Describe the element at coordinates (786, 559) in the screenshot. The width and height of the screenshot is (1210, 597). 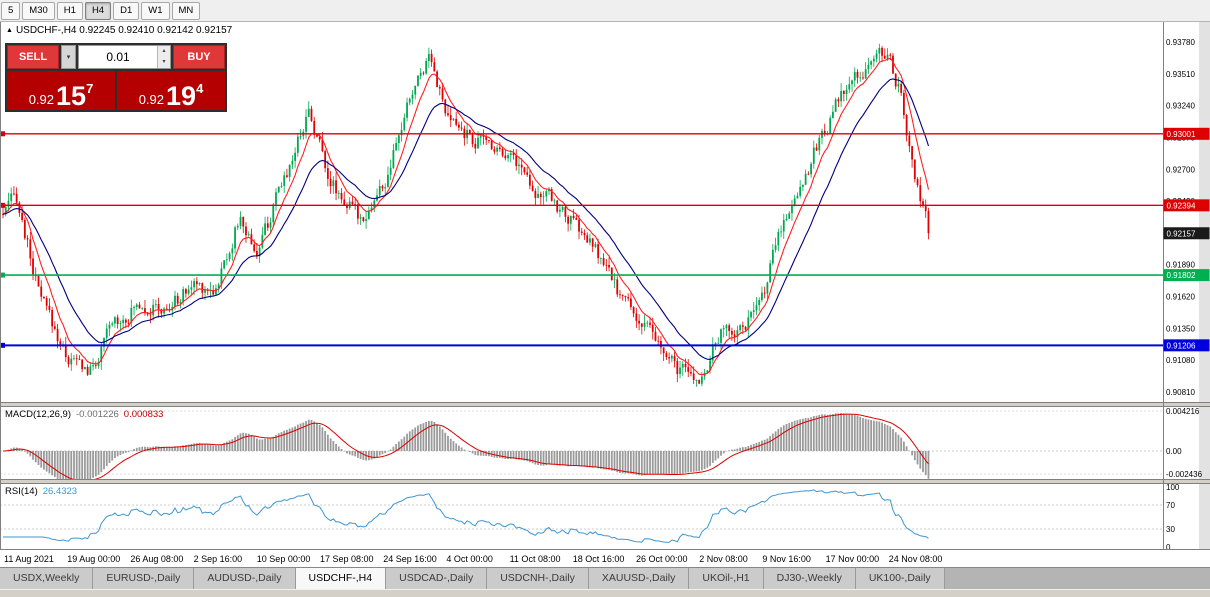
I see `svg-text: 9 Nov 16:00` at that location.